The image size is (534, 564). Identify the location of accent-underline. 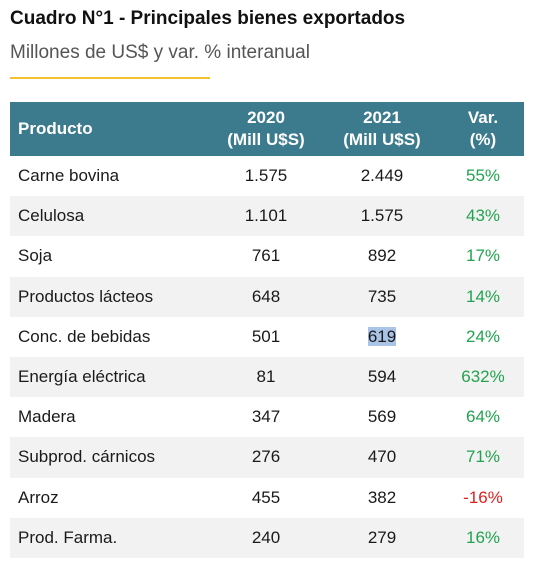
(110, 78).